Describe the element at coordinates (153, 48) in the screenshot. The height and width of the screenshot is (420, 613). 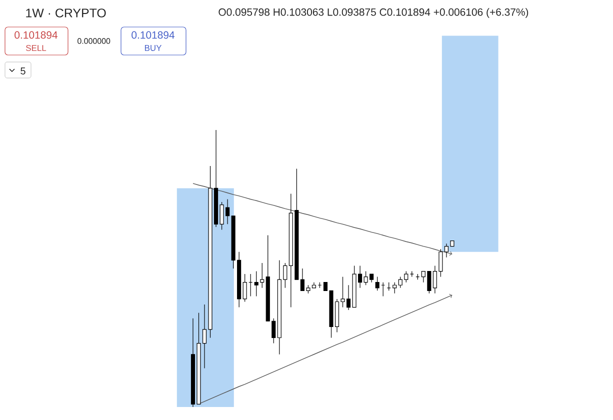
I see `text: BUY` at that location.